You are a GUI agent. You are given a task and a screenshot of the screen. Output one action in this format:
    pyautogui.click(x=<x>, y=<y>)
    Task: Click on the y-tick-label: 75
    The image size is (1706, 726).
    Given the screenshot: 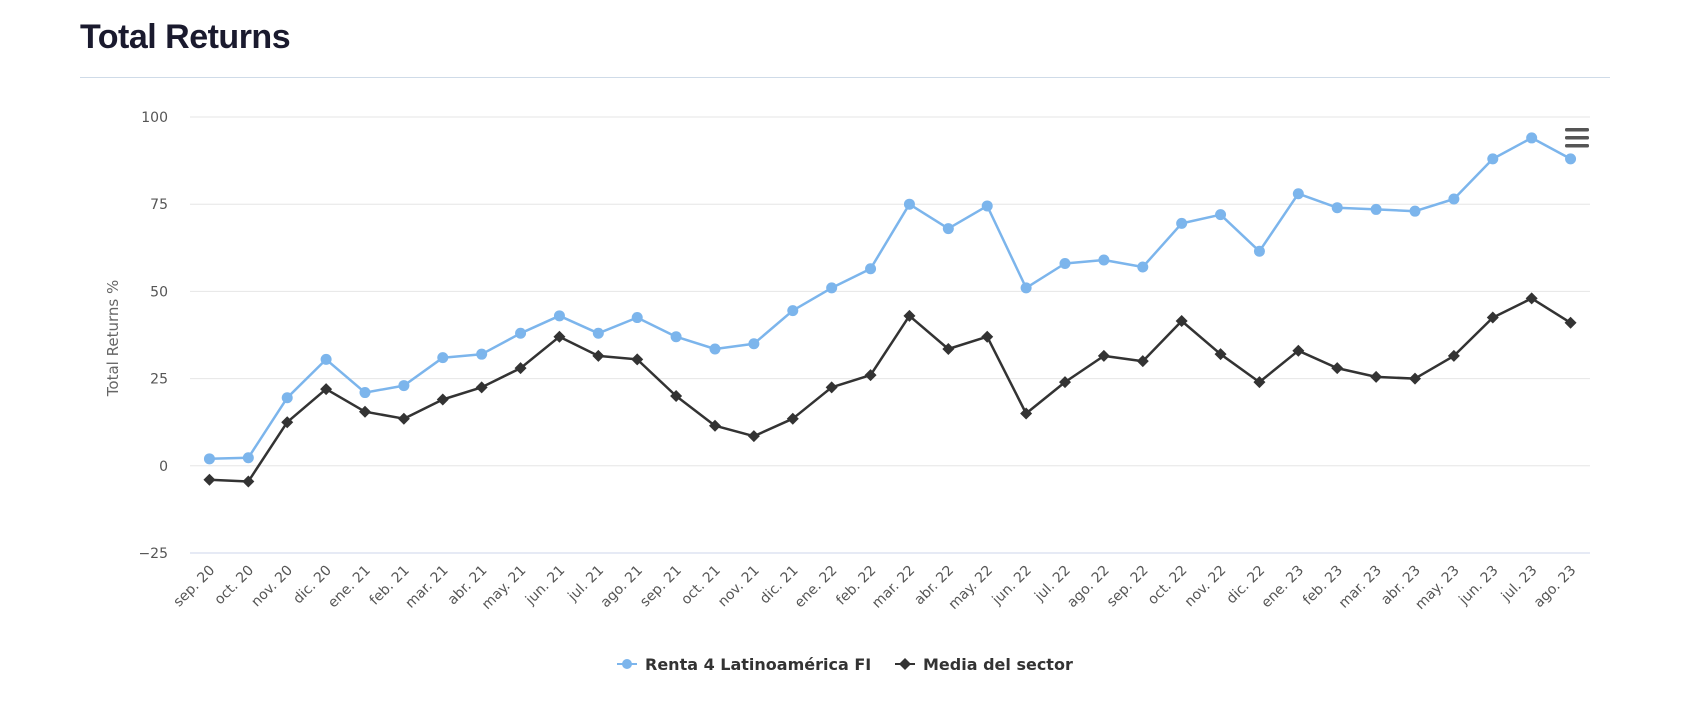 What is the action you would take?
    pyautogui.click(x=159, y=205)
    